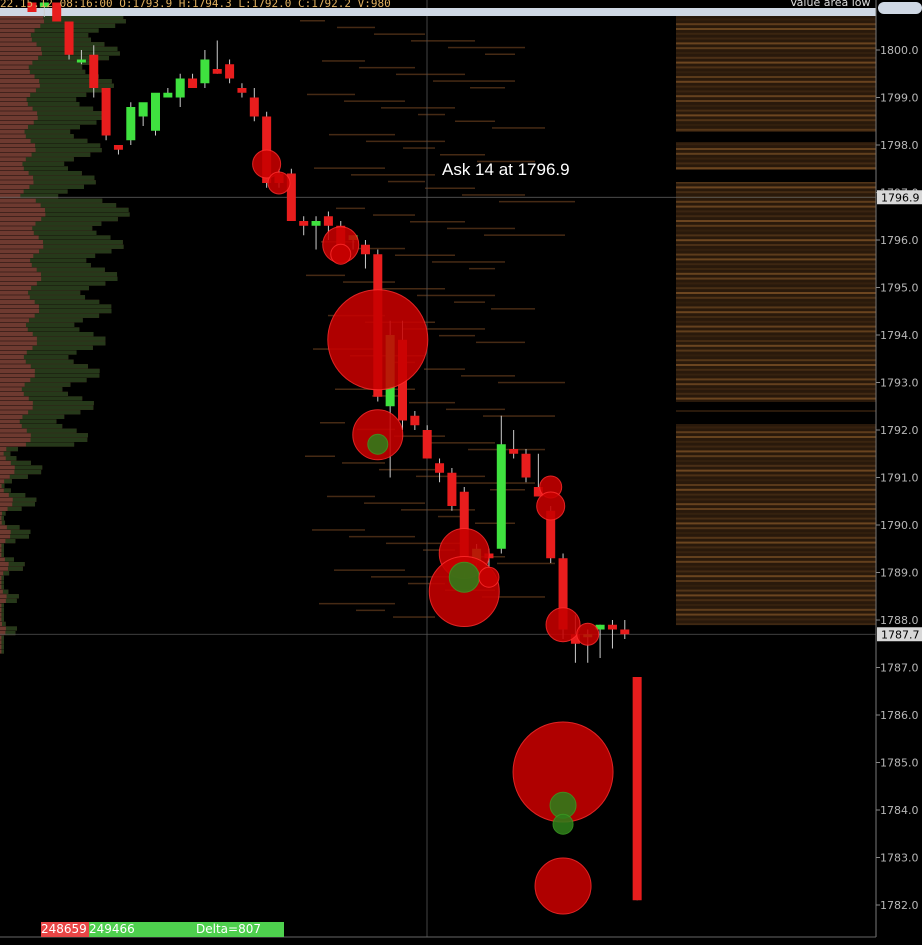 This screenshot has width=922, height=945. What do you see at coordinates (899, 145) in the screenshot?
I see `axis-tick-label: 1798.0` at bounding box center [899, 145].